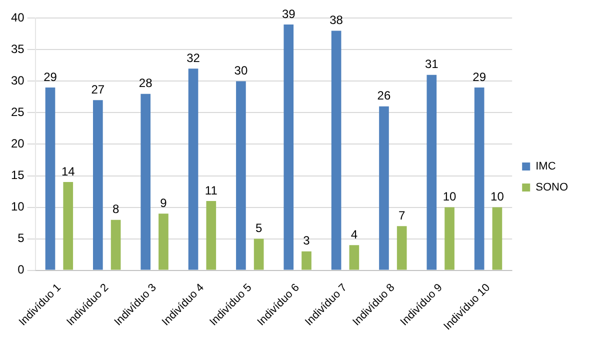 The image size is (597, 344). I want to click on data-label: 11, so click(211, 190).